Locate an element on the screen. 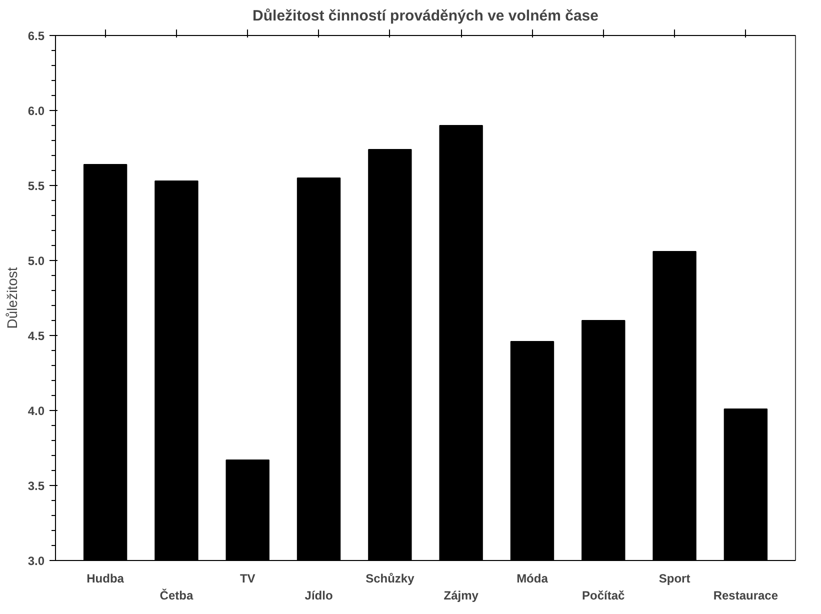 The height and width of the screenshot is (614, 821). y-tick-label: 6.5 is located at coordinates (36, 36).